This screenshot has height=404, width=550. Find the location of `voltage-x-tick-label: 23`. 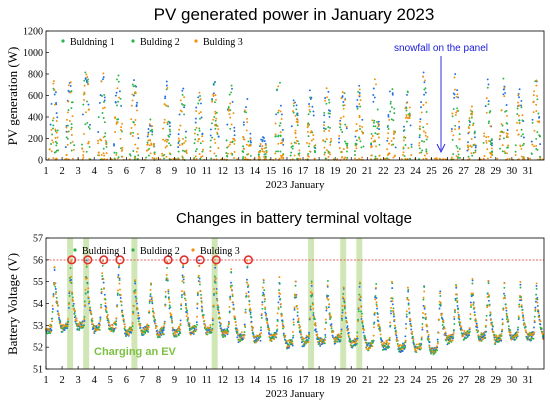

voltage-x-tick-label: 23 is located at coordinates (399, 380).